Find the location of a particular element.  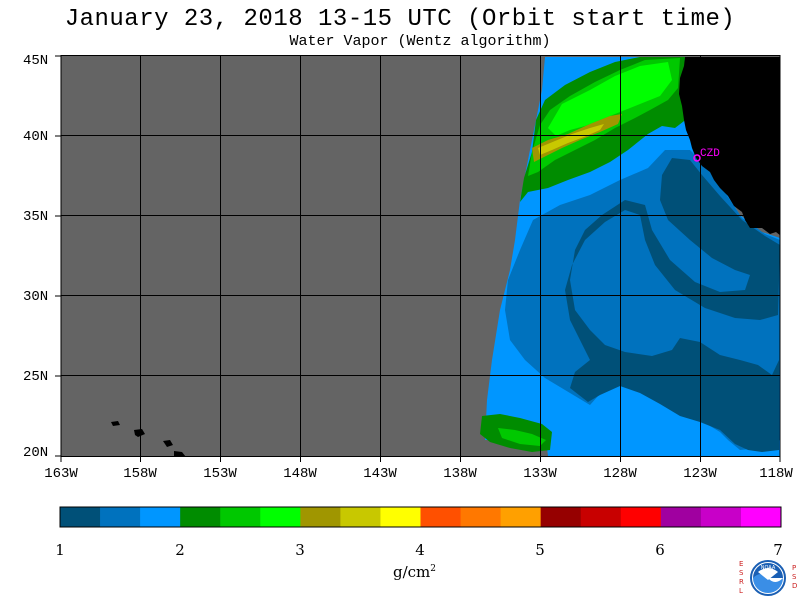

colorbar-tick: 1 is located at coordinates (60, 550).